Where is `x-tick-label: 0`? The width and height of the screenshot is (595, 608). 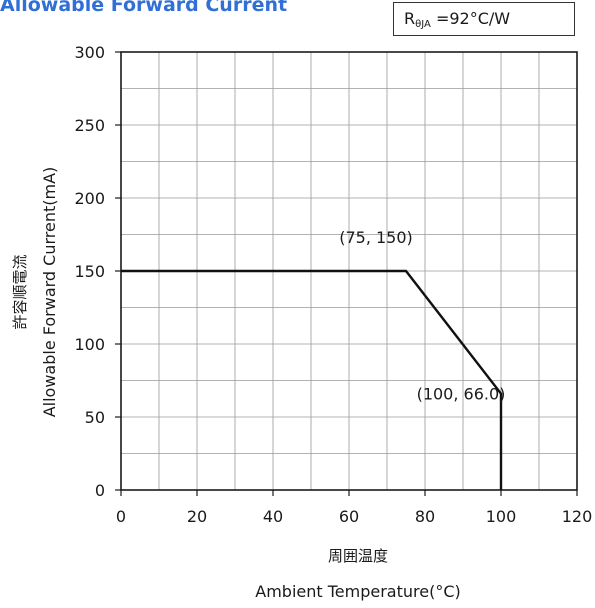
x-tick-label: 0 is located at coordinates (121, 516).